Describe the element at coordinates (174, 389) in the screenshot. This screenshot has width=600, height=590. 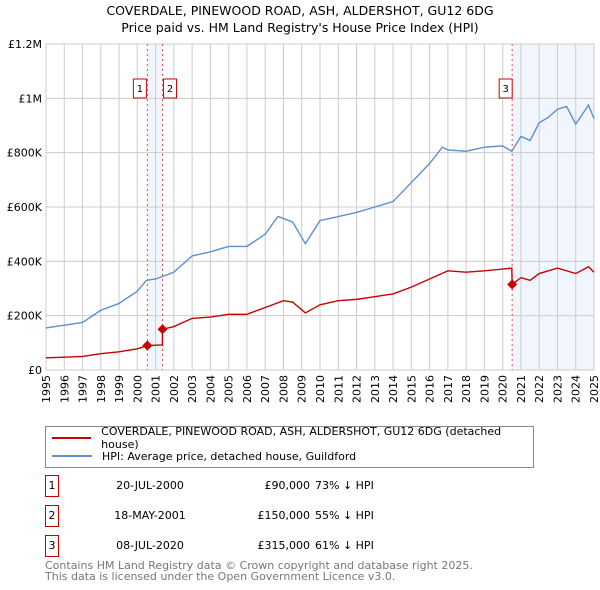
I see `x-tick-label: 2002` at that location.